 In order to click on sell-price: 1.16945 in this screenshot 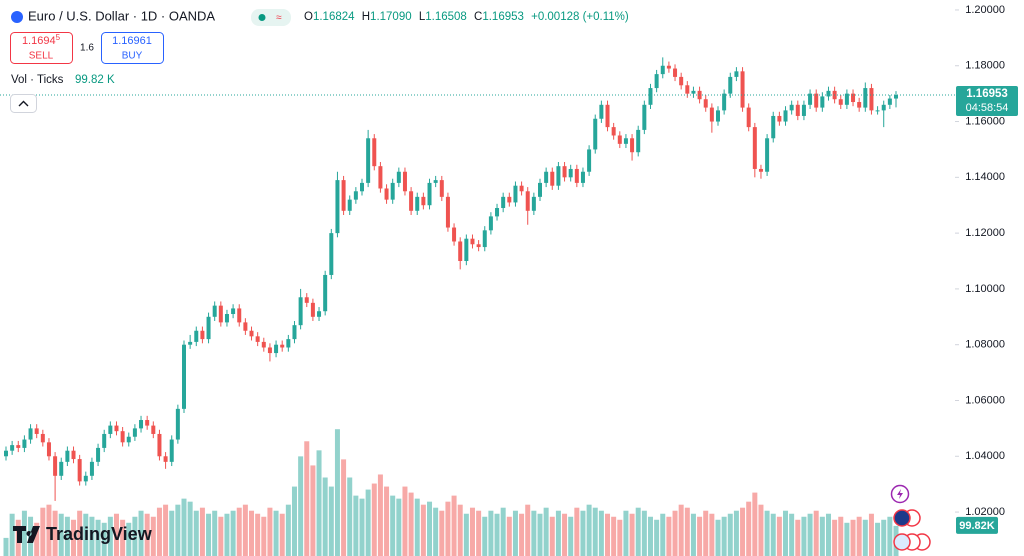, I will do `click(41, 40)`.